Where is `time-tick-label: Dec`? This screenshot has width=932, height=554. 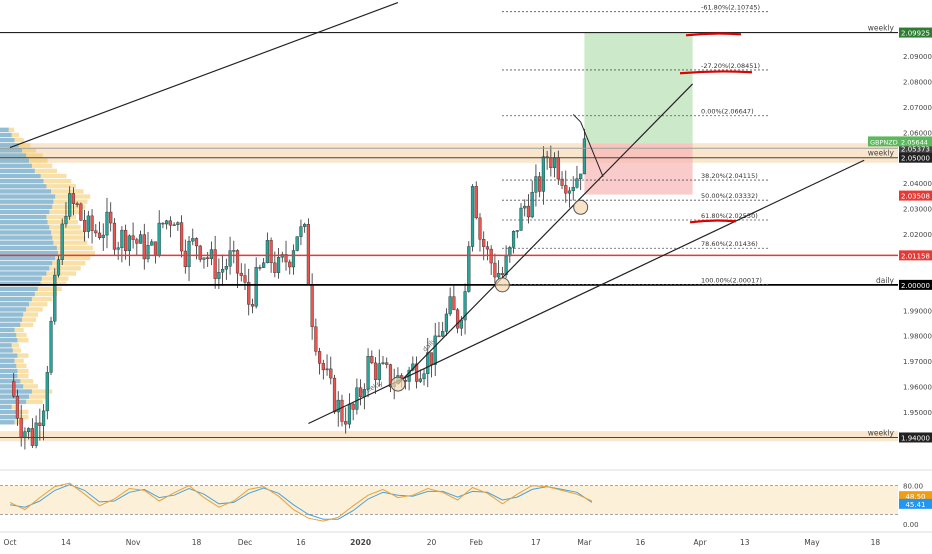 time-tick-label: Dec is located at coordinates (245, 542).